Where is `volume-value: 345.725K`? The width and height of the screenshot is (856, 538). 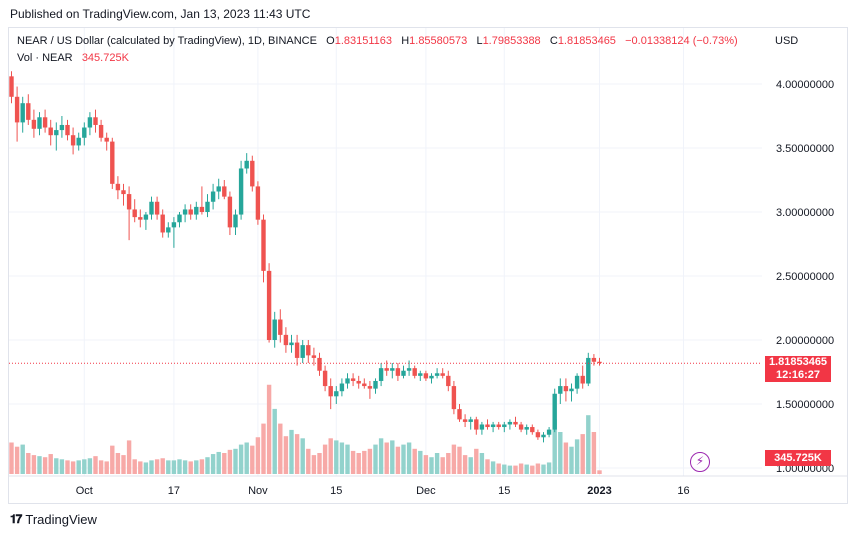
volume-value: 345.725K is located at coordinates (105, 58).